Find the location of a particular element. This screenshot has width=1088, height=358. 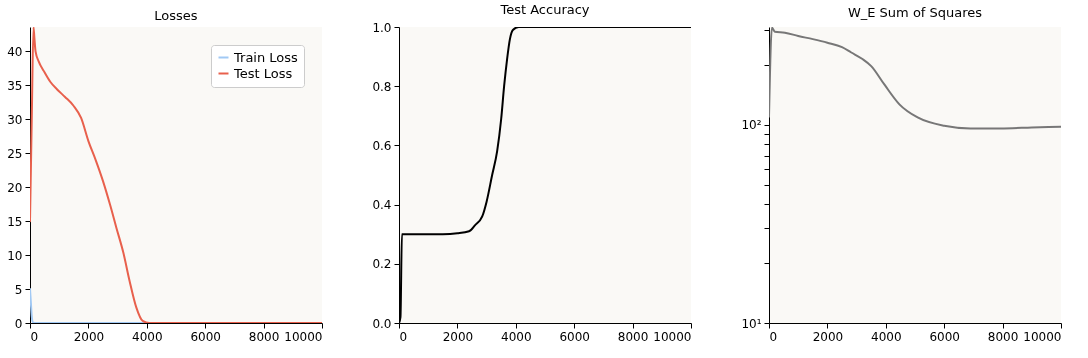

y-tick-label: 1.0 is located at coordinates (382, 27).